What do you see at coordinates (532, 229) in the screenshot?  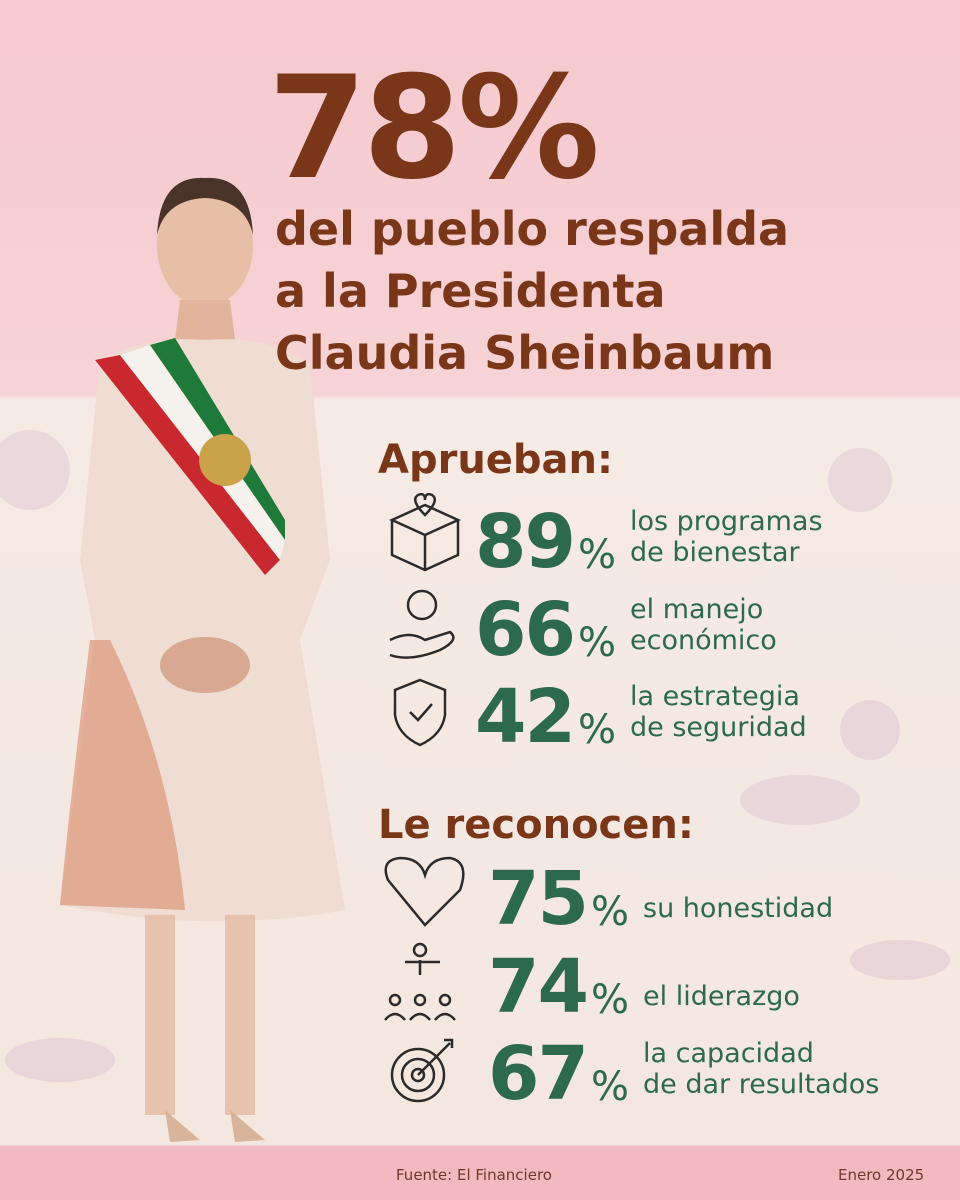 I see `subtitle-line: del pueblo respalda` at bounding box center [532, 229].